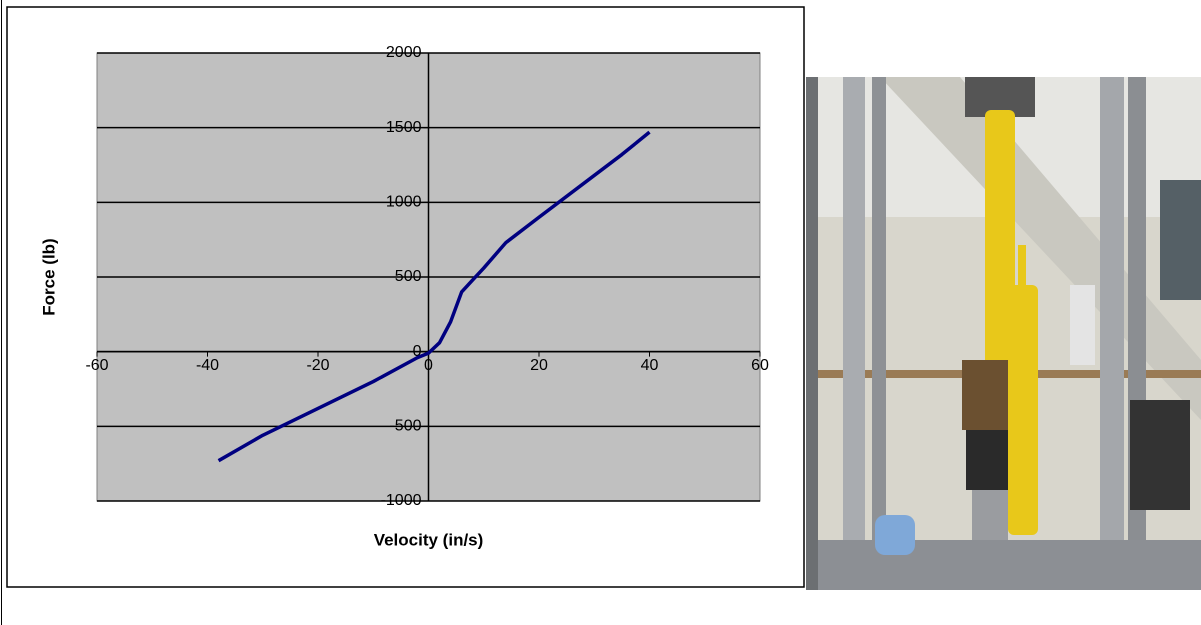 This screenshot has height=625, width=1201. I want to click on x-tick-label: -40, so click(207, 365).